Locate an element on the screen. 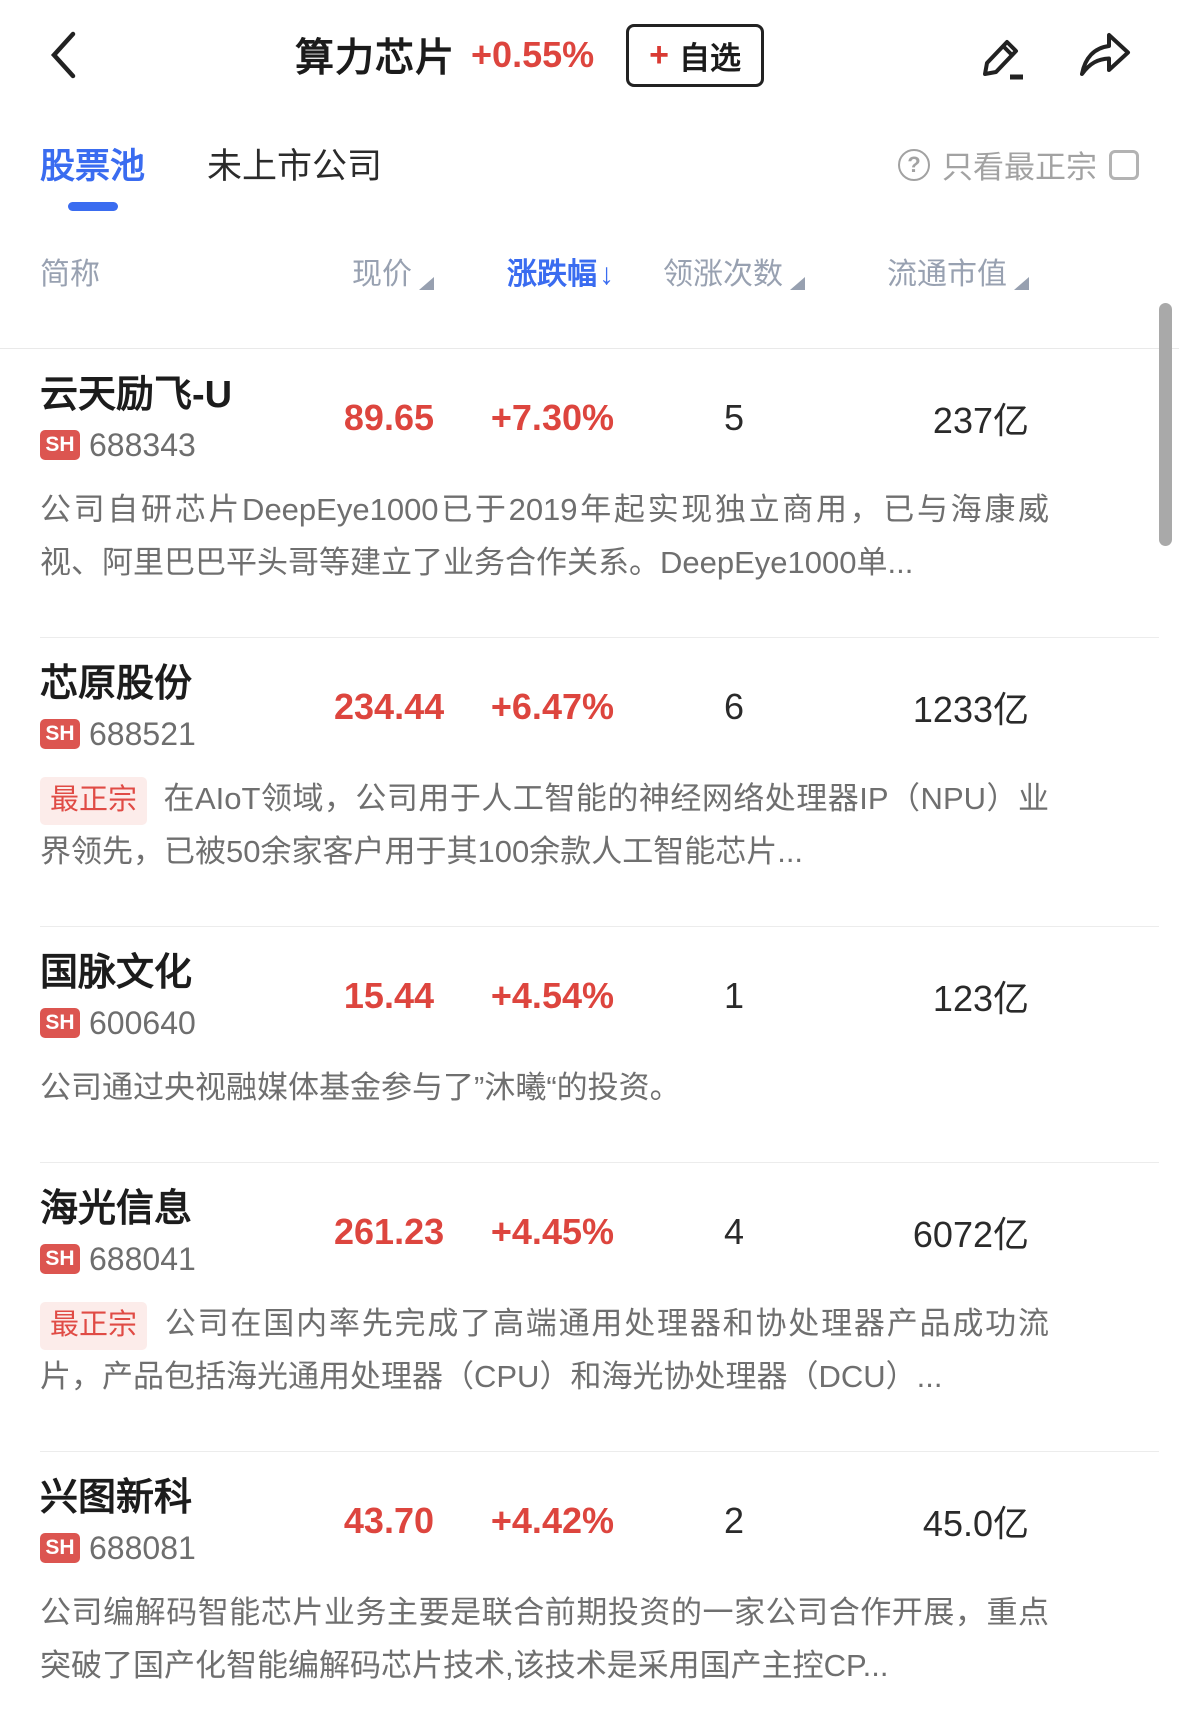 The image size is (1179, 1726). stock-price: 234.44 is located at coordinates (389, 706).